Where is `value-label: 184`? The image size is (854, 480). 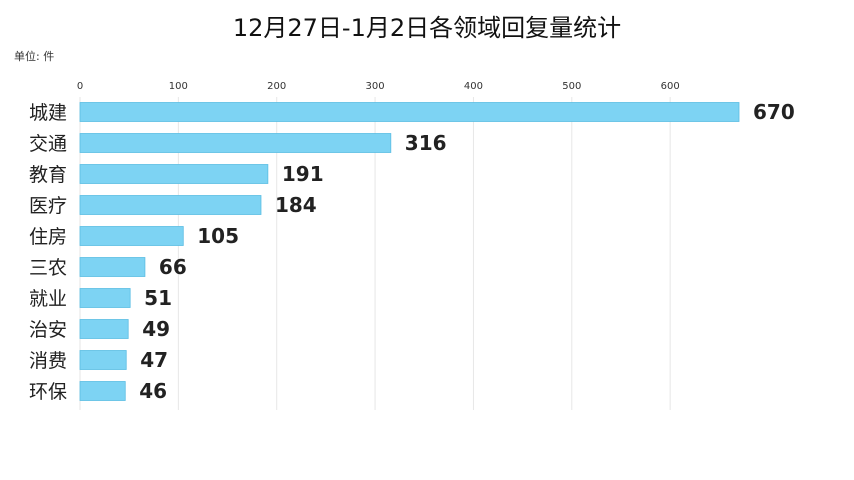
value-label: 184 is located at coordinates (296, 205).